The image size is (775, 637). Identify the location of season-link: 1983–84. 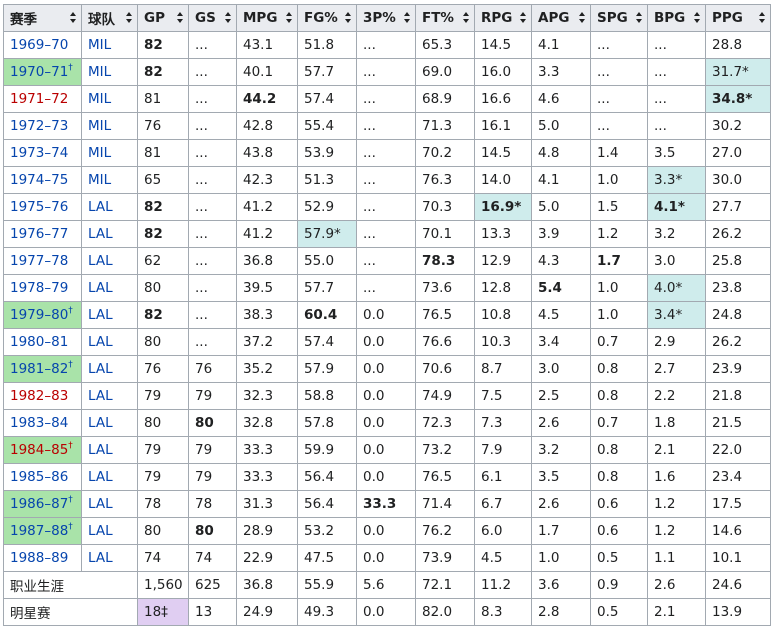
(42, 423).